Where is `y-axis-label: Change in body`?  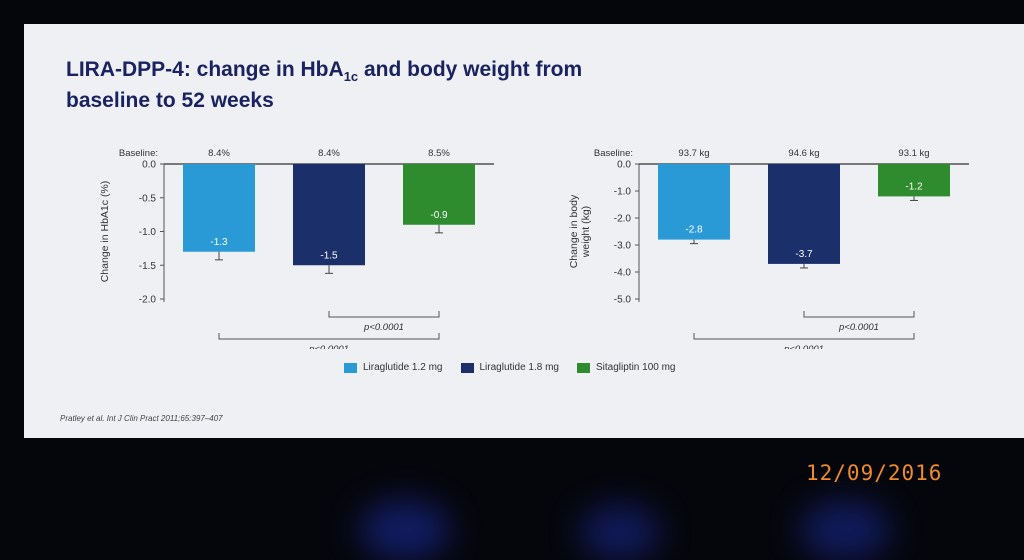 y-axis-label: Change in body is located at coordinates (574, 231).